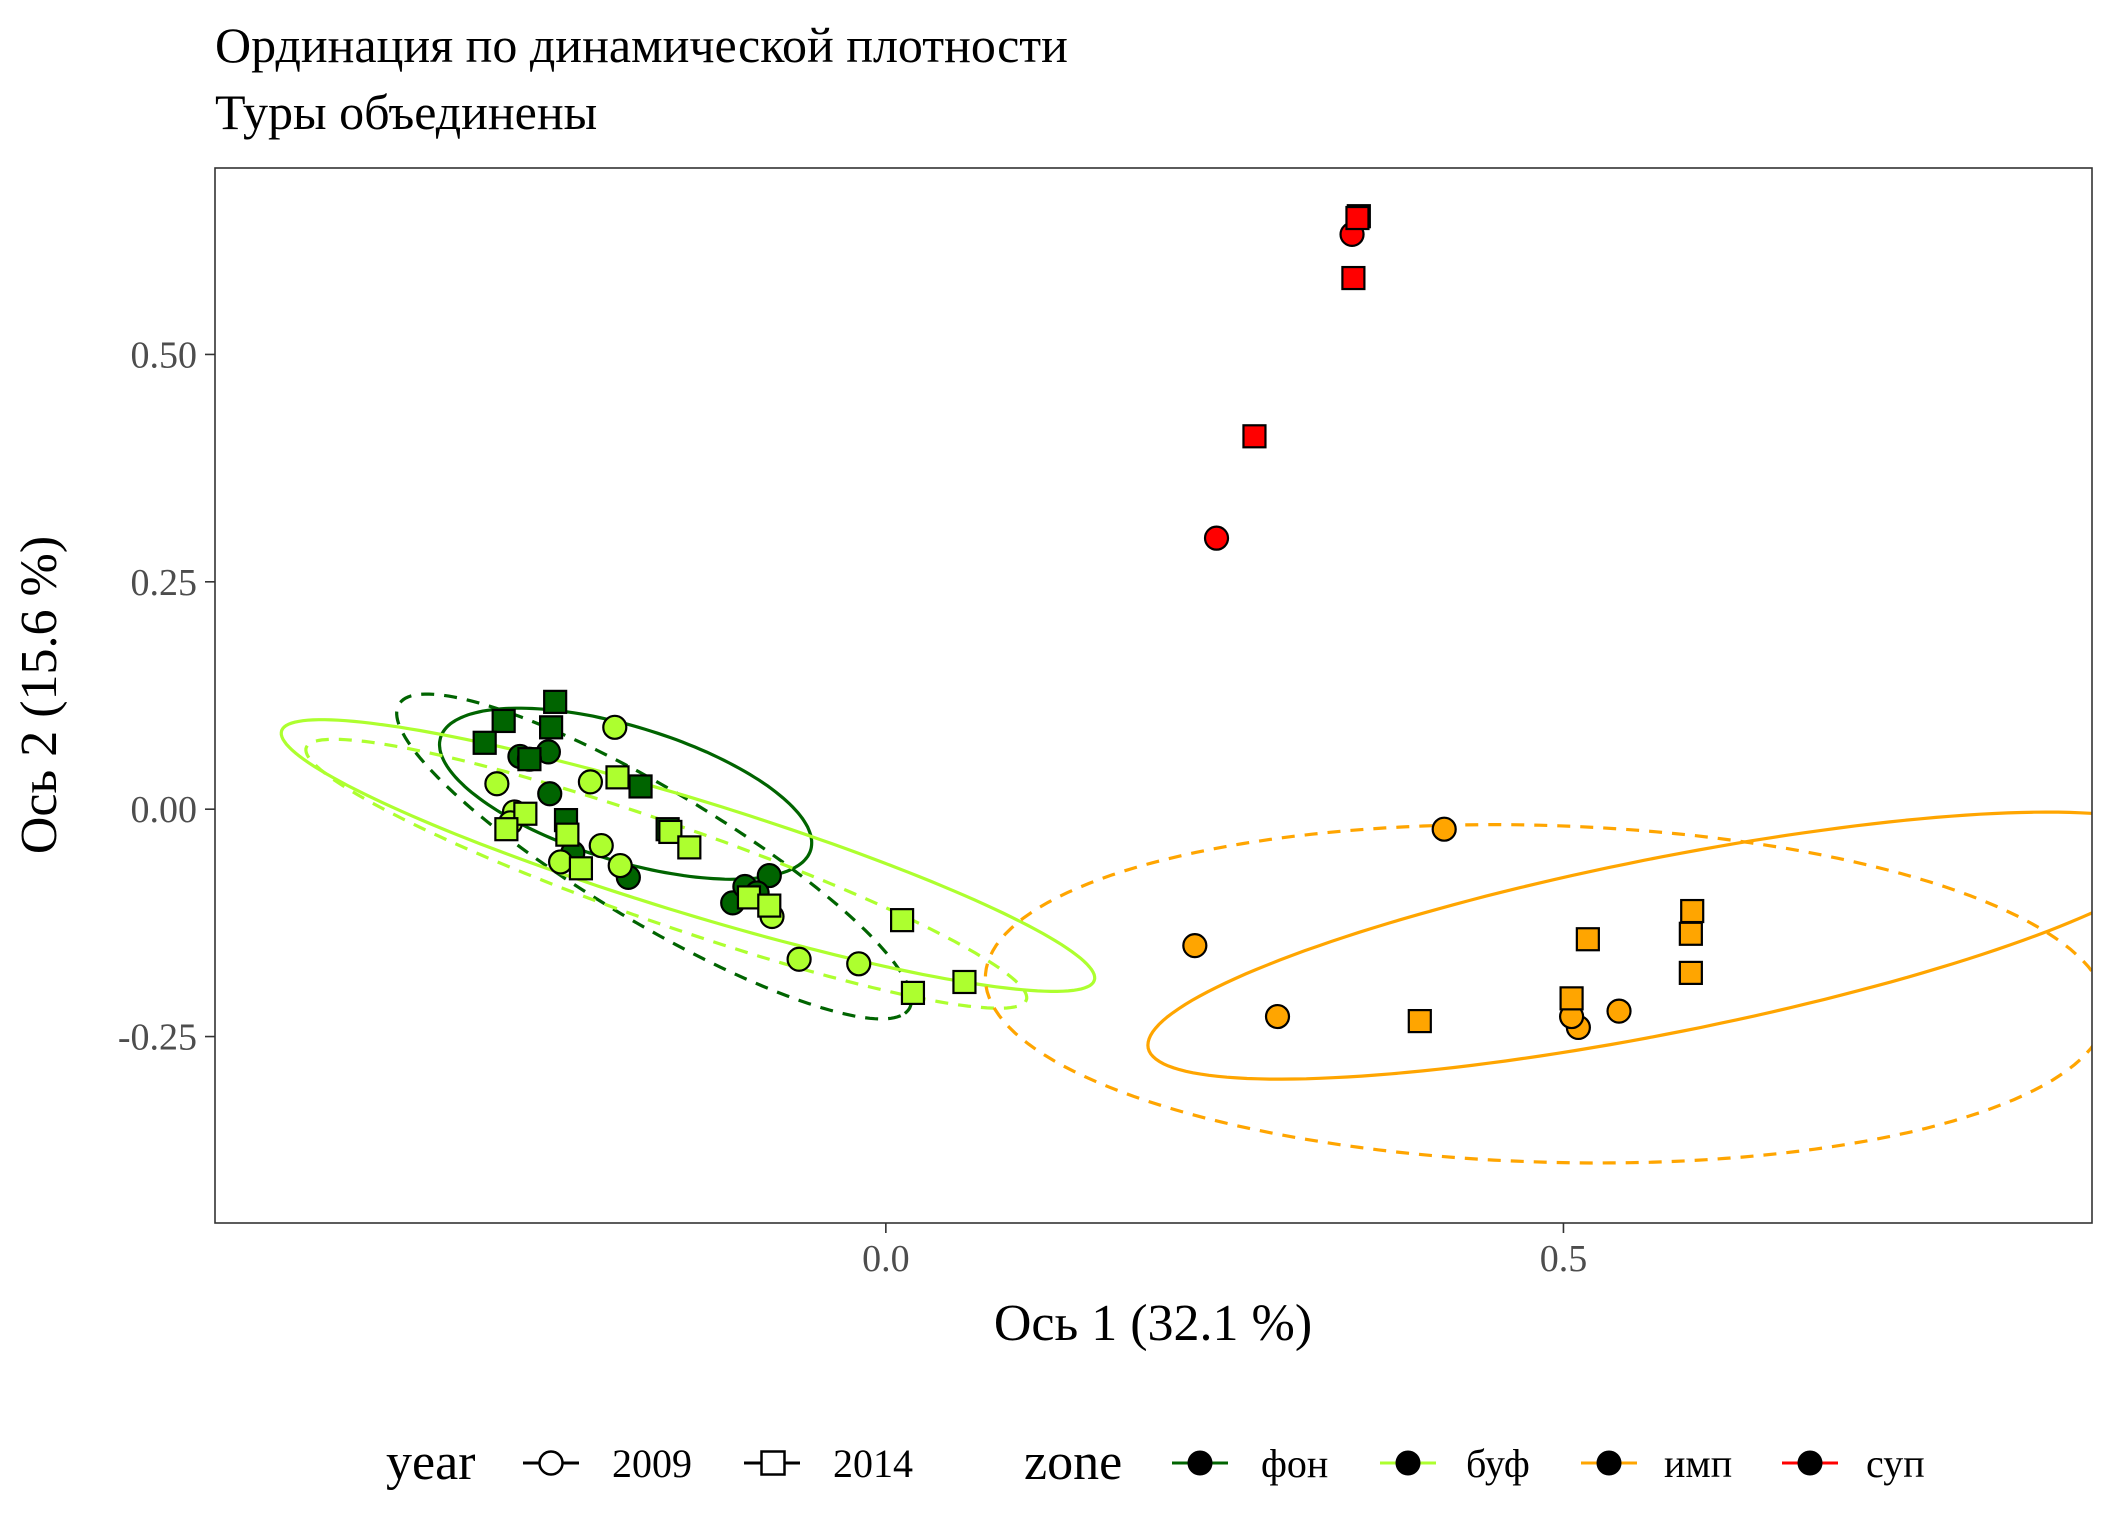 The height and width of the screenshot is (1535, 2125). I want to click on legend-year-label: 2014, so click(873, 1463).